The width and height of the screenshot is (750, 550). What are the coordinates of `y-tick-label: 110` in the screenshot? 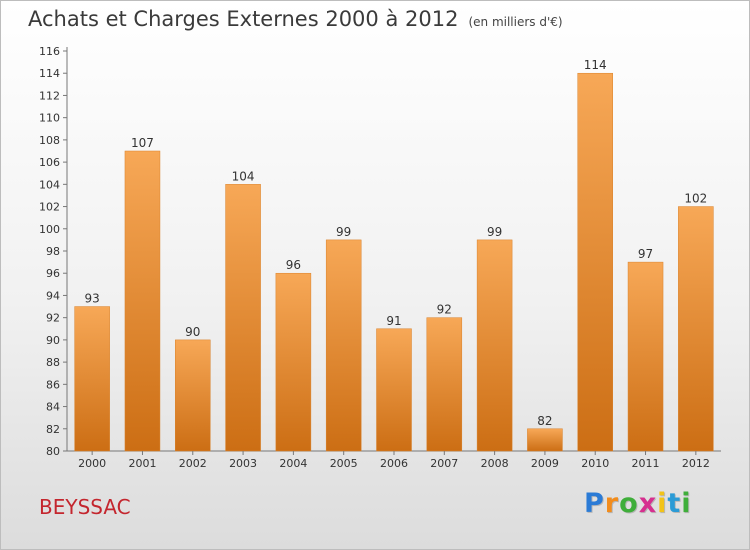 It's located at (49, 118).